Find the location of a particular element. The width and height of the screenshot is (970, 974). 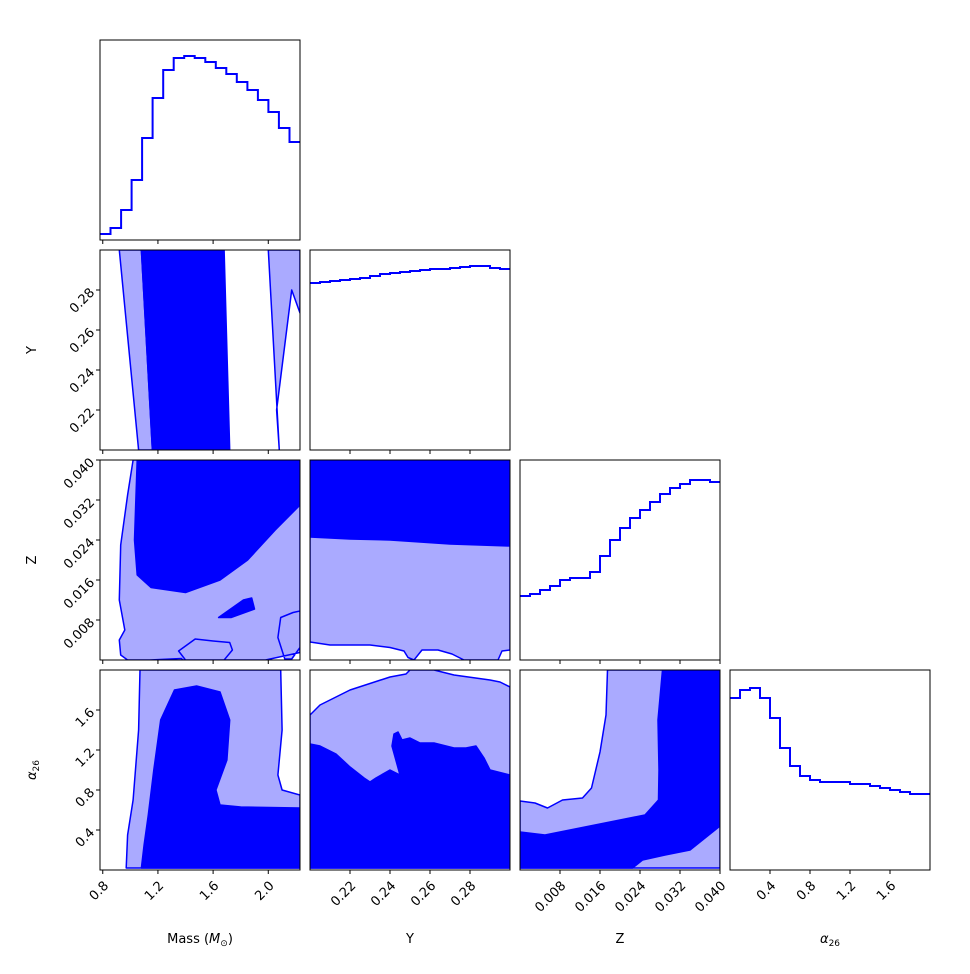

x-axis-label-mass: Mass (M⊙) is located at coordinates (200, 940).